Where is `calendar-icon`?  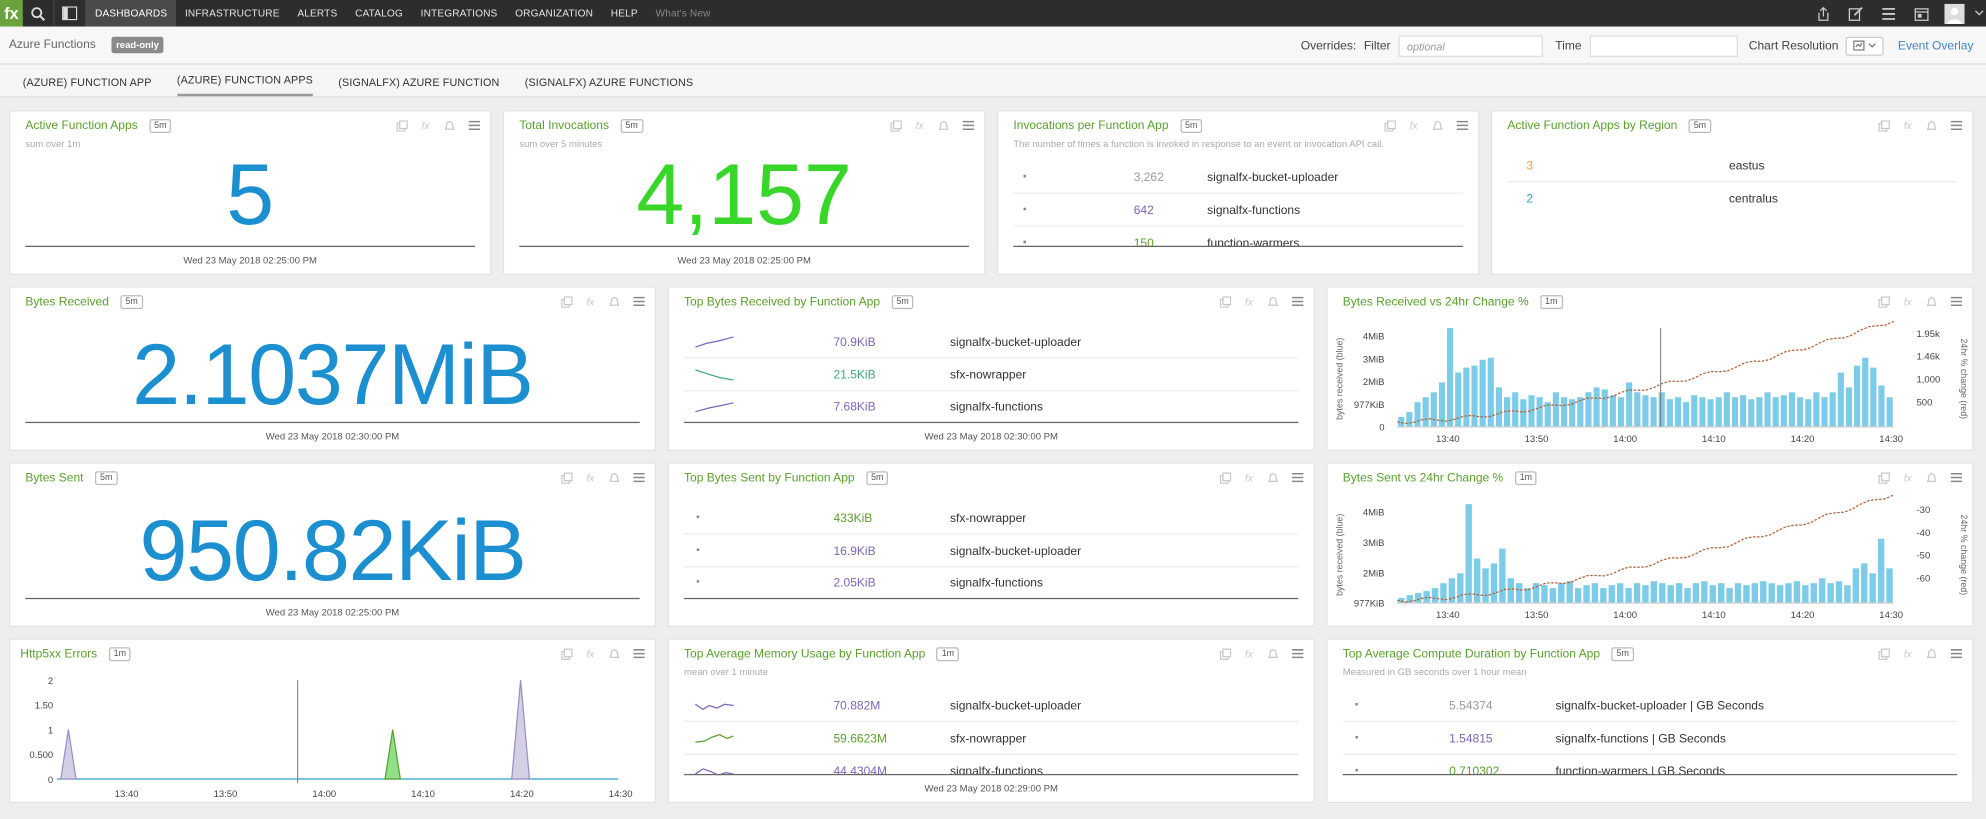
calendar-icon is located at coordinates (1921, 13).